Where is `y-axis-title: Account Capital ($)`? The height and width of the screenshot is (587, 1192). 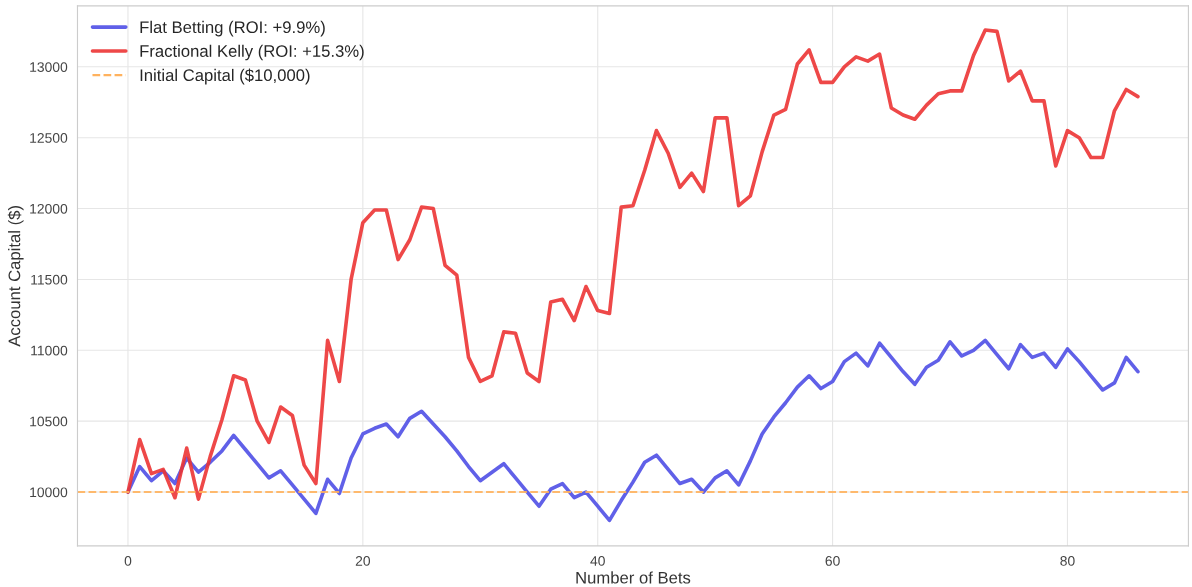 y-axis-title: Account Capital ($) is located at coordinates (15, 276).